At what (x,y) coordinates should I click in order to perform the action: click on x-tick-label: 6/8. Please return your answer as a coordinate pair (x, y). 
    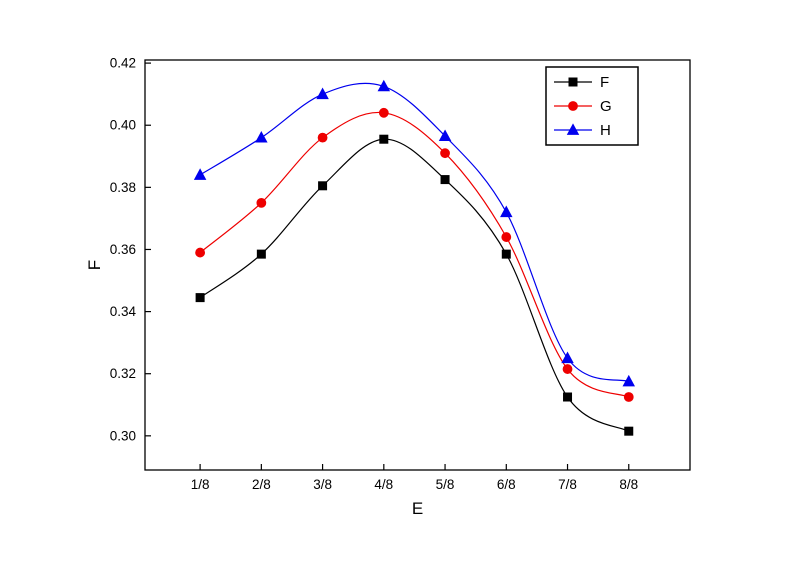
    Looking at the image, I should click on (506, 484).